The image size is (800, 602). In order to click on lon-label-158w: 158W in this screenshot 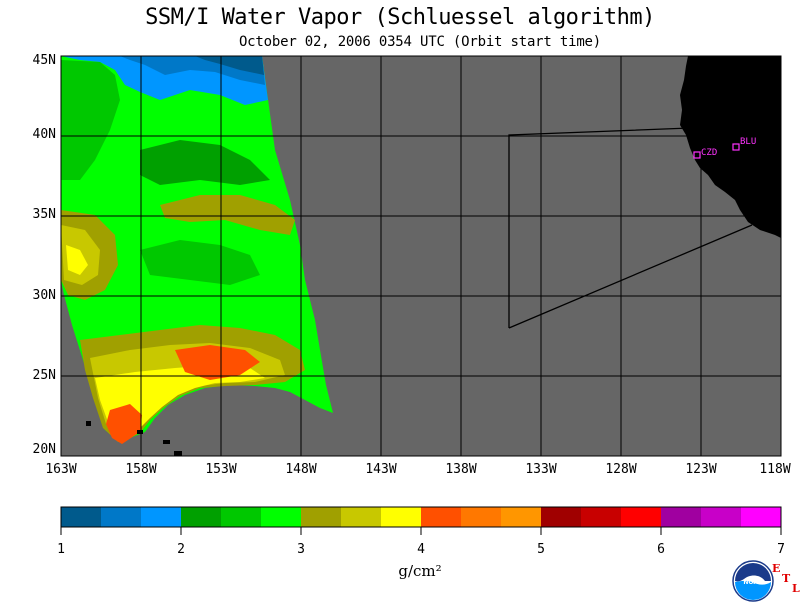, I will do `click(141, 469)`.